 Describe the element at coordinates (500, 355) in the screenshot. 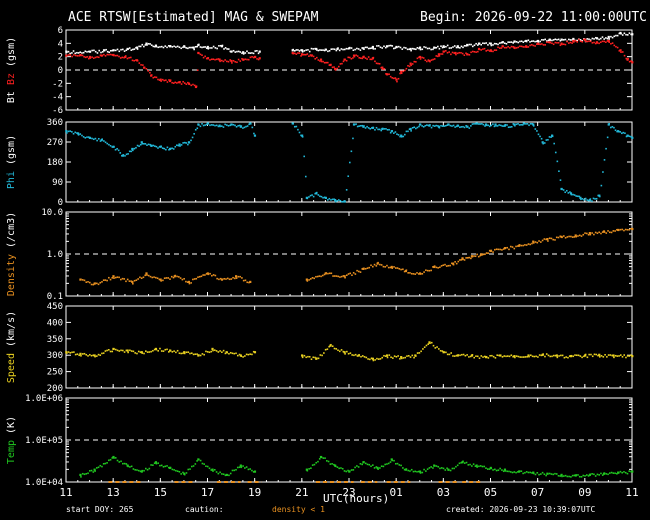

I see `speed-speed-datum` at that location.